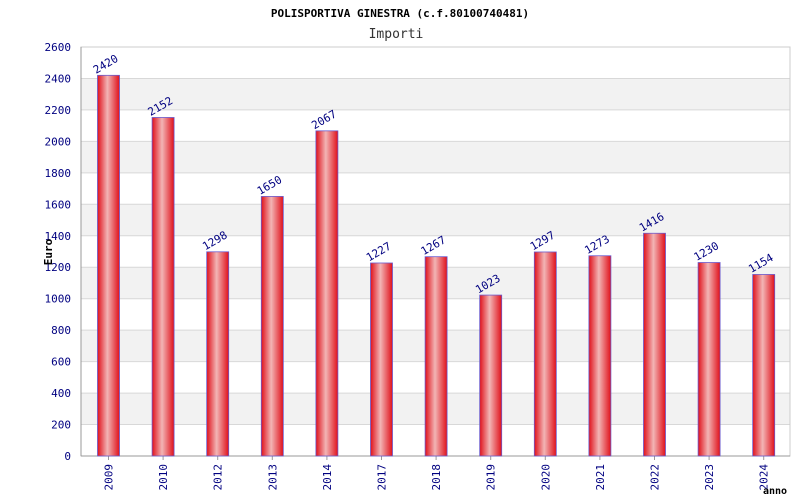 Image resolution: width=800 pixels, height=504 pixels. I want to click on y-axis-label: Euro, so click(48, 251).